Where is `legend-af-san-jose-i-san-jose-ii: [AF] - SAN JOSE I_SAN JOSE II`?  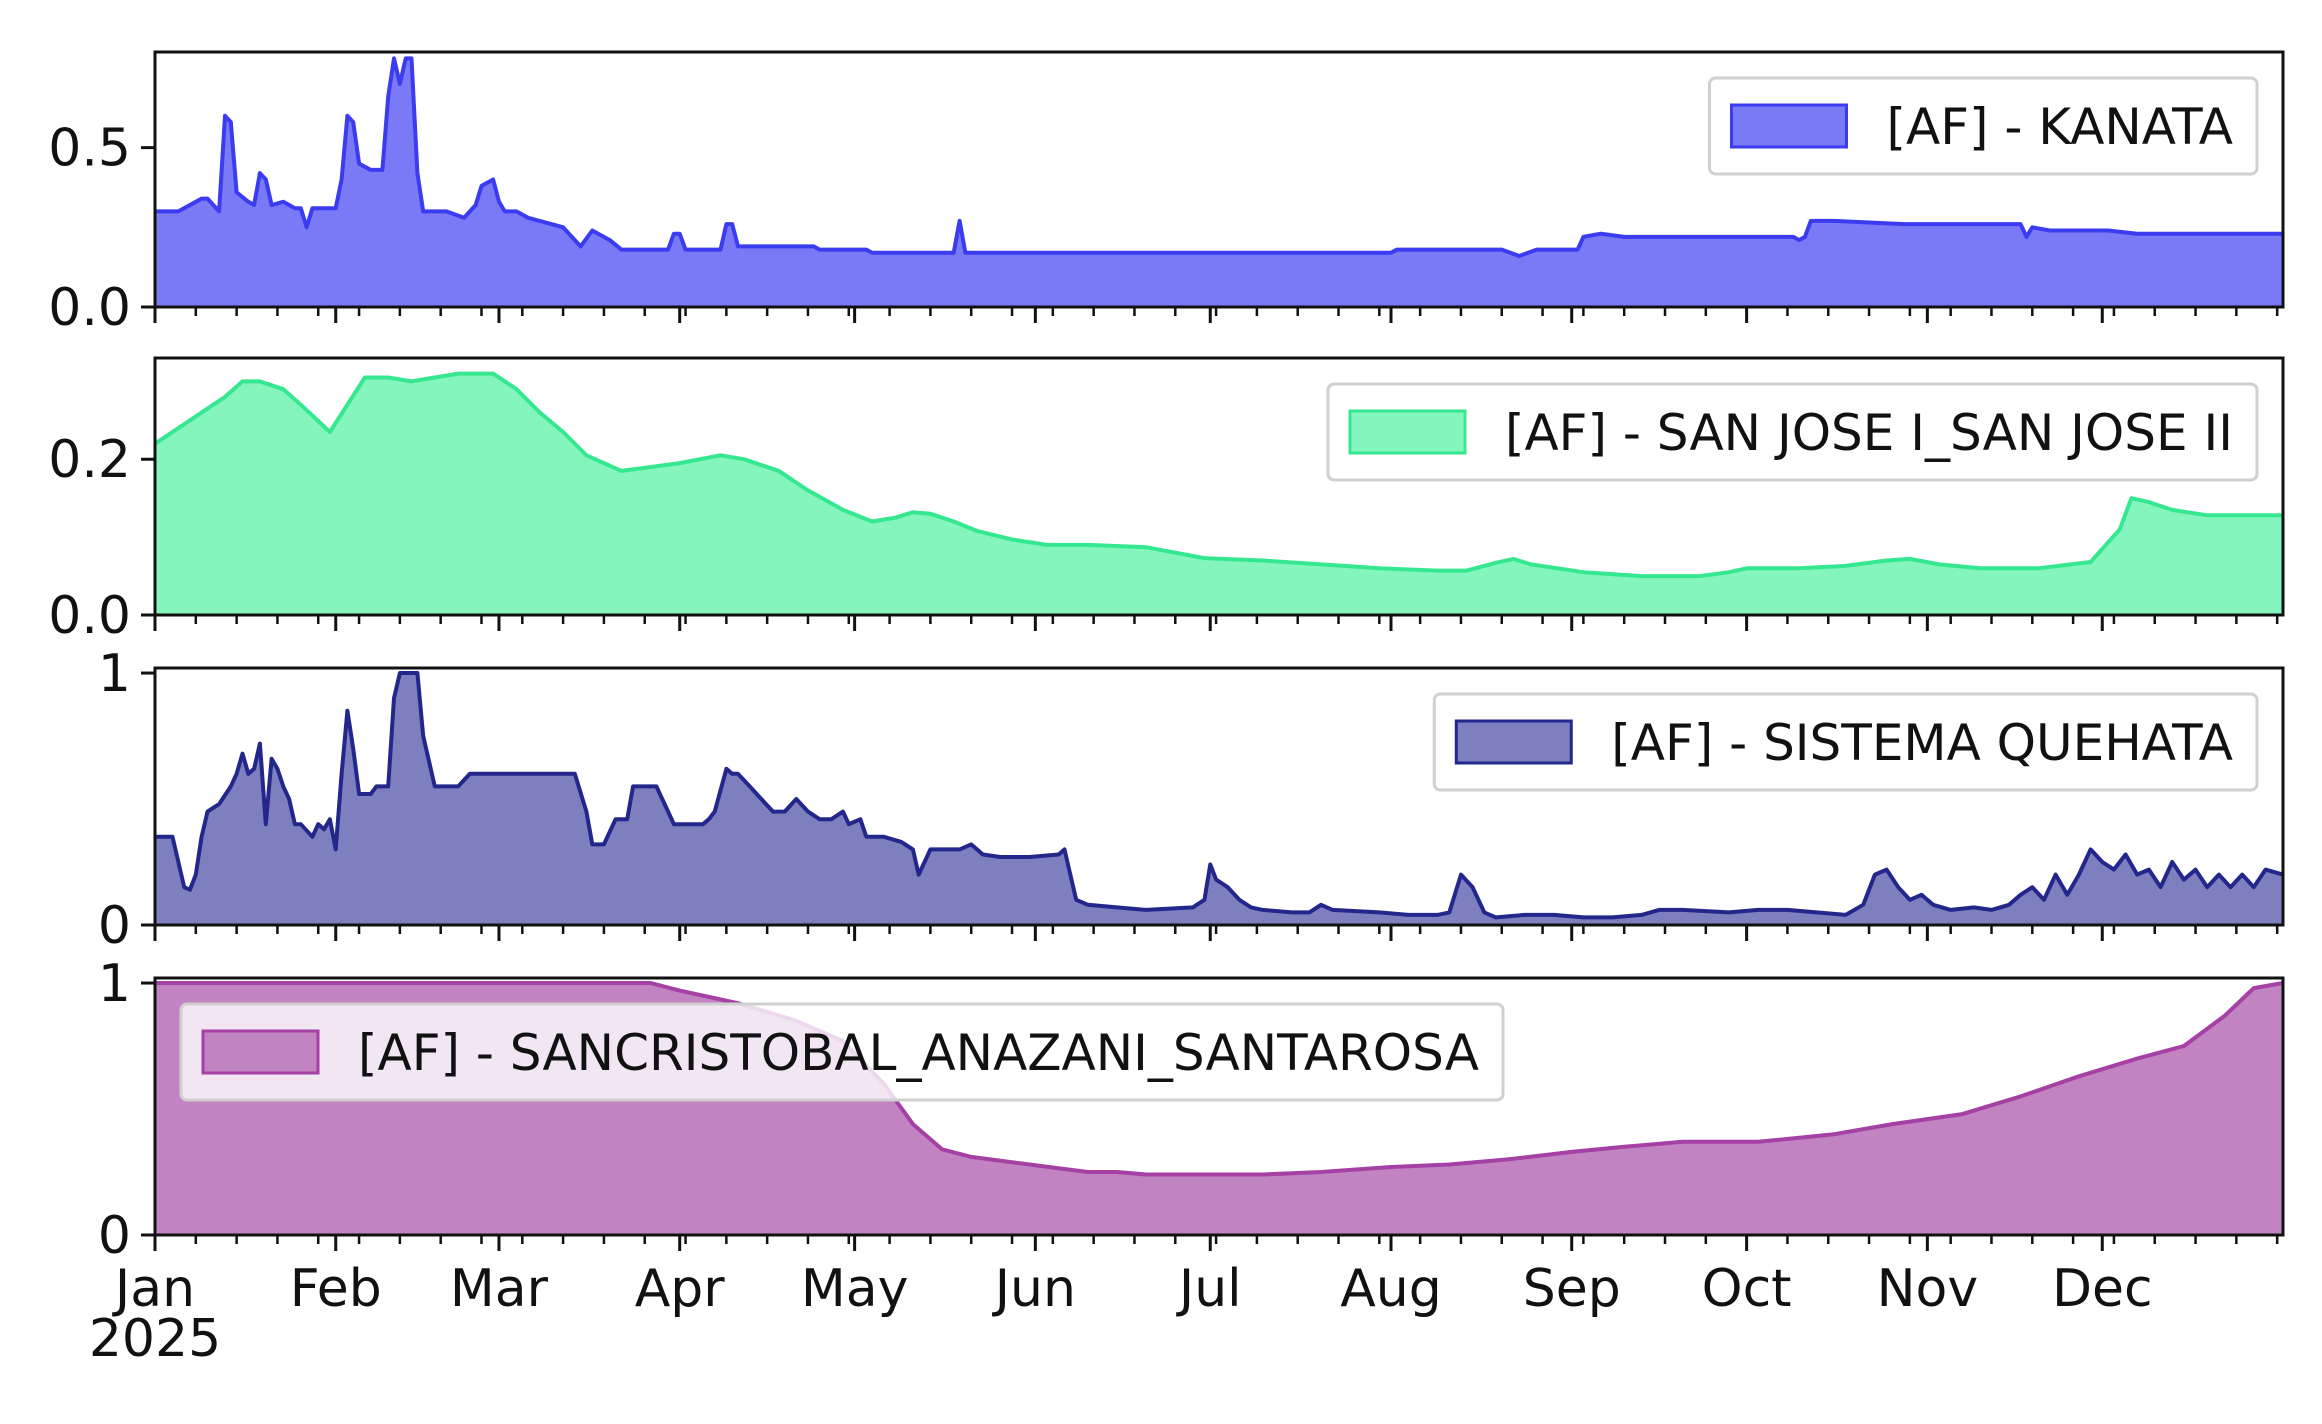
legend-af-san-jose-i-san-jose-ii: [AF] - SAN JOSE I_SAN JOSE II is located at coordinates (1792, 432).